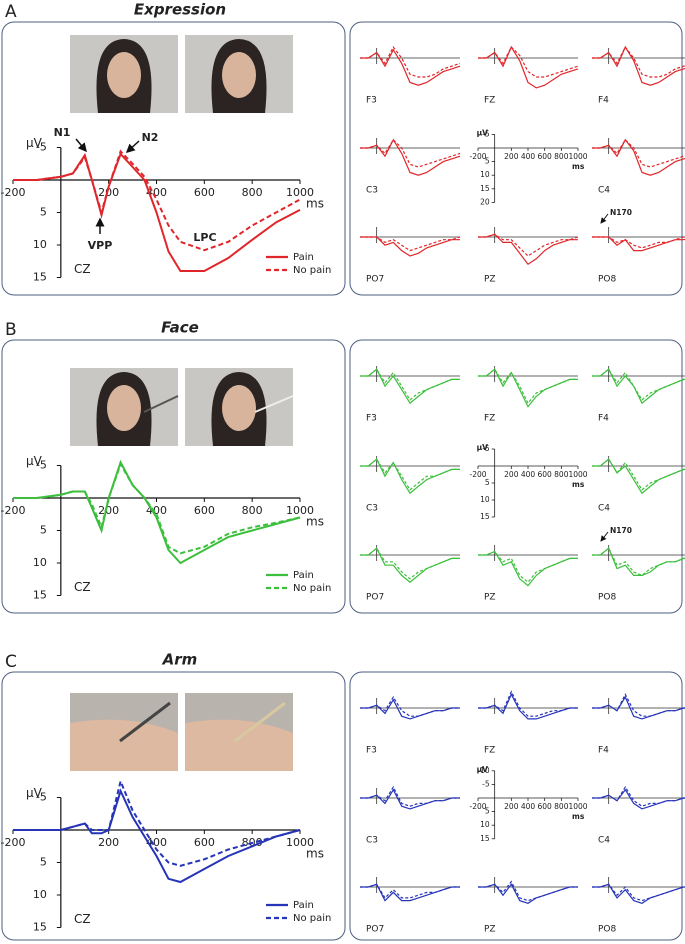  What do you see at coordinates (40, 562) in the screenshot?
I see `y-tick-label: 10` at bounding box center [40, 562].